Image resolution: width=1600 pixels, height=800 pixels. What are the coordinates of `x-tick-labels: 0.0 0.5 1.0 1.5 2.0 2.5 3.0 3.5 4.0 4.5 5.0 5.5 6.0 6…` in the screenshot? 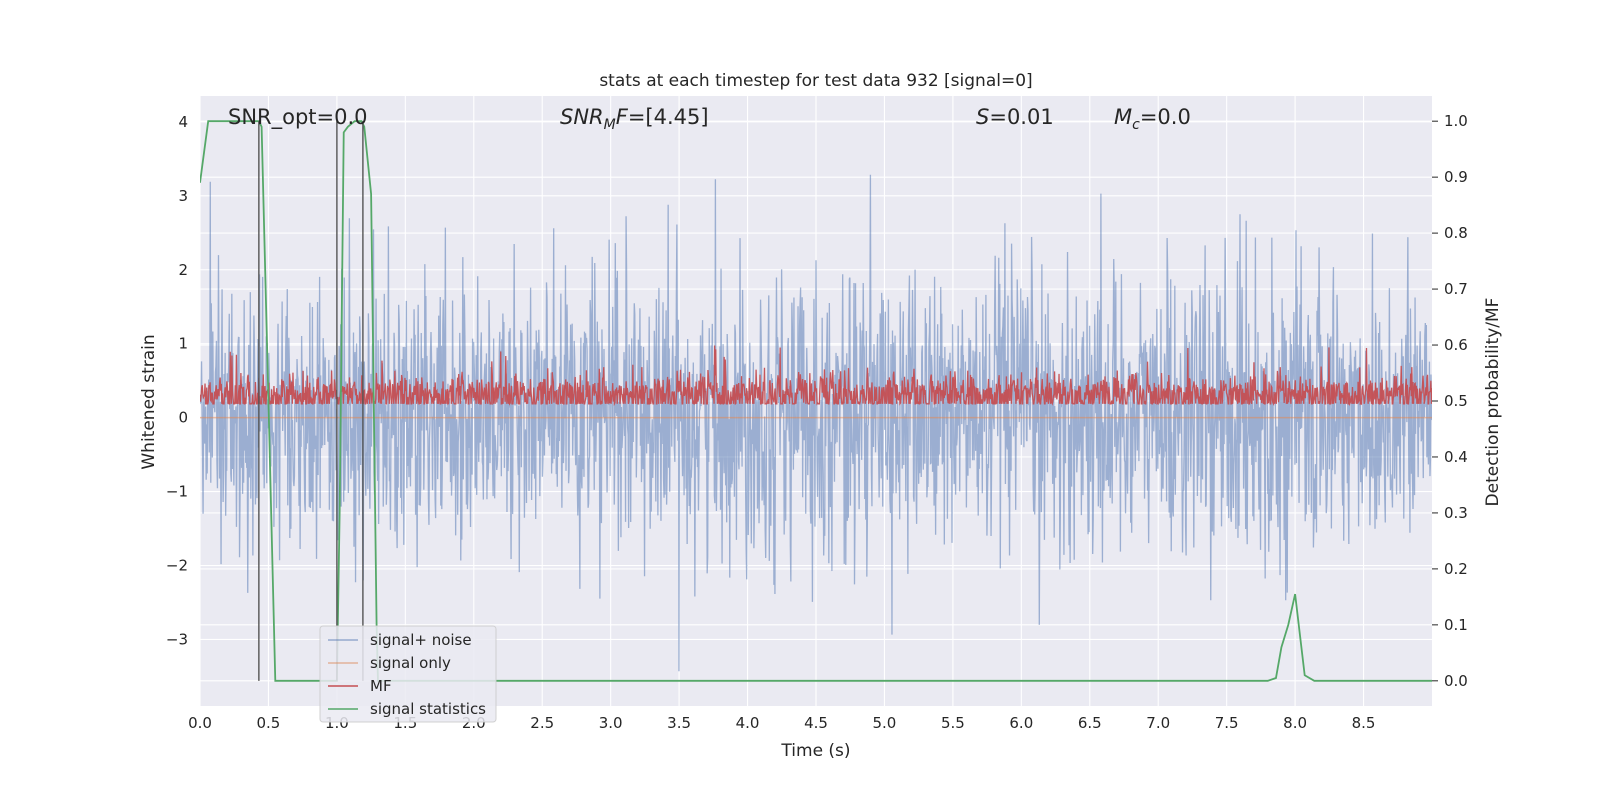 It's located at (781, 723).